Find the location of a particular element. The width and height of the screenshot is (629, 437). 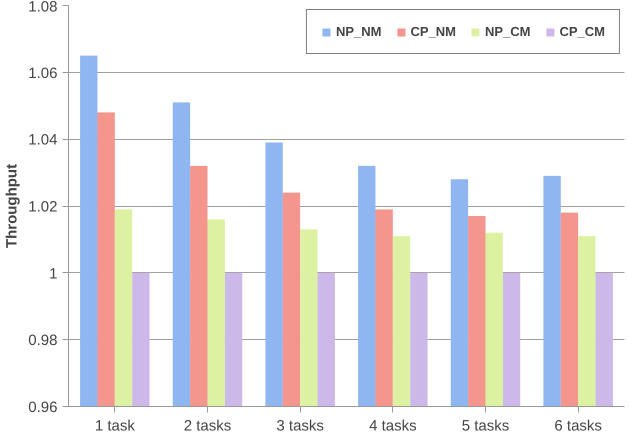

legend-label: CP_NM is located at coordinates (433, 31).